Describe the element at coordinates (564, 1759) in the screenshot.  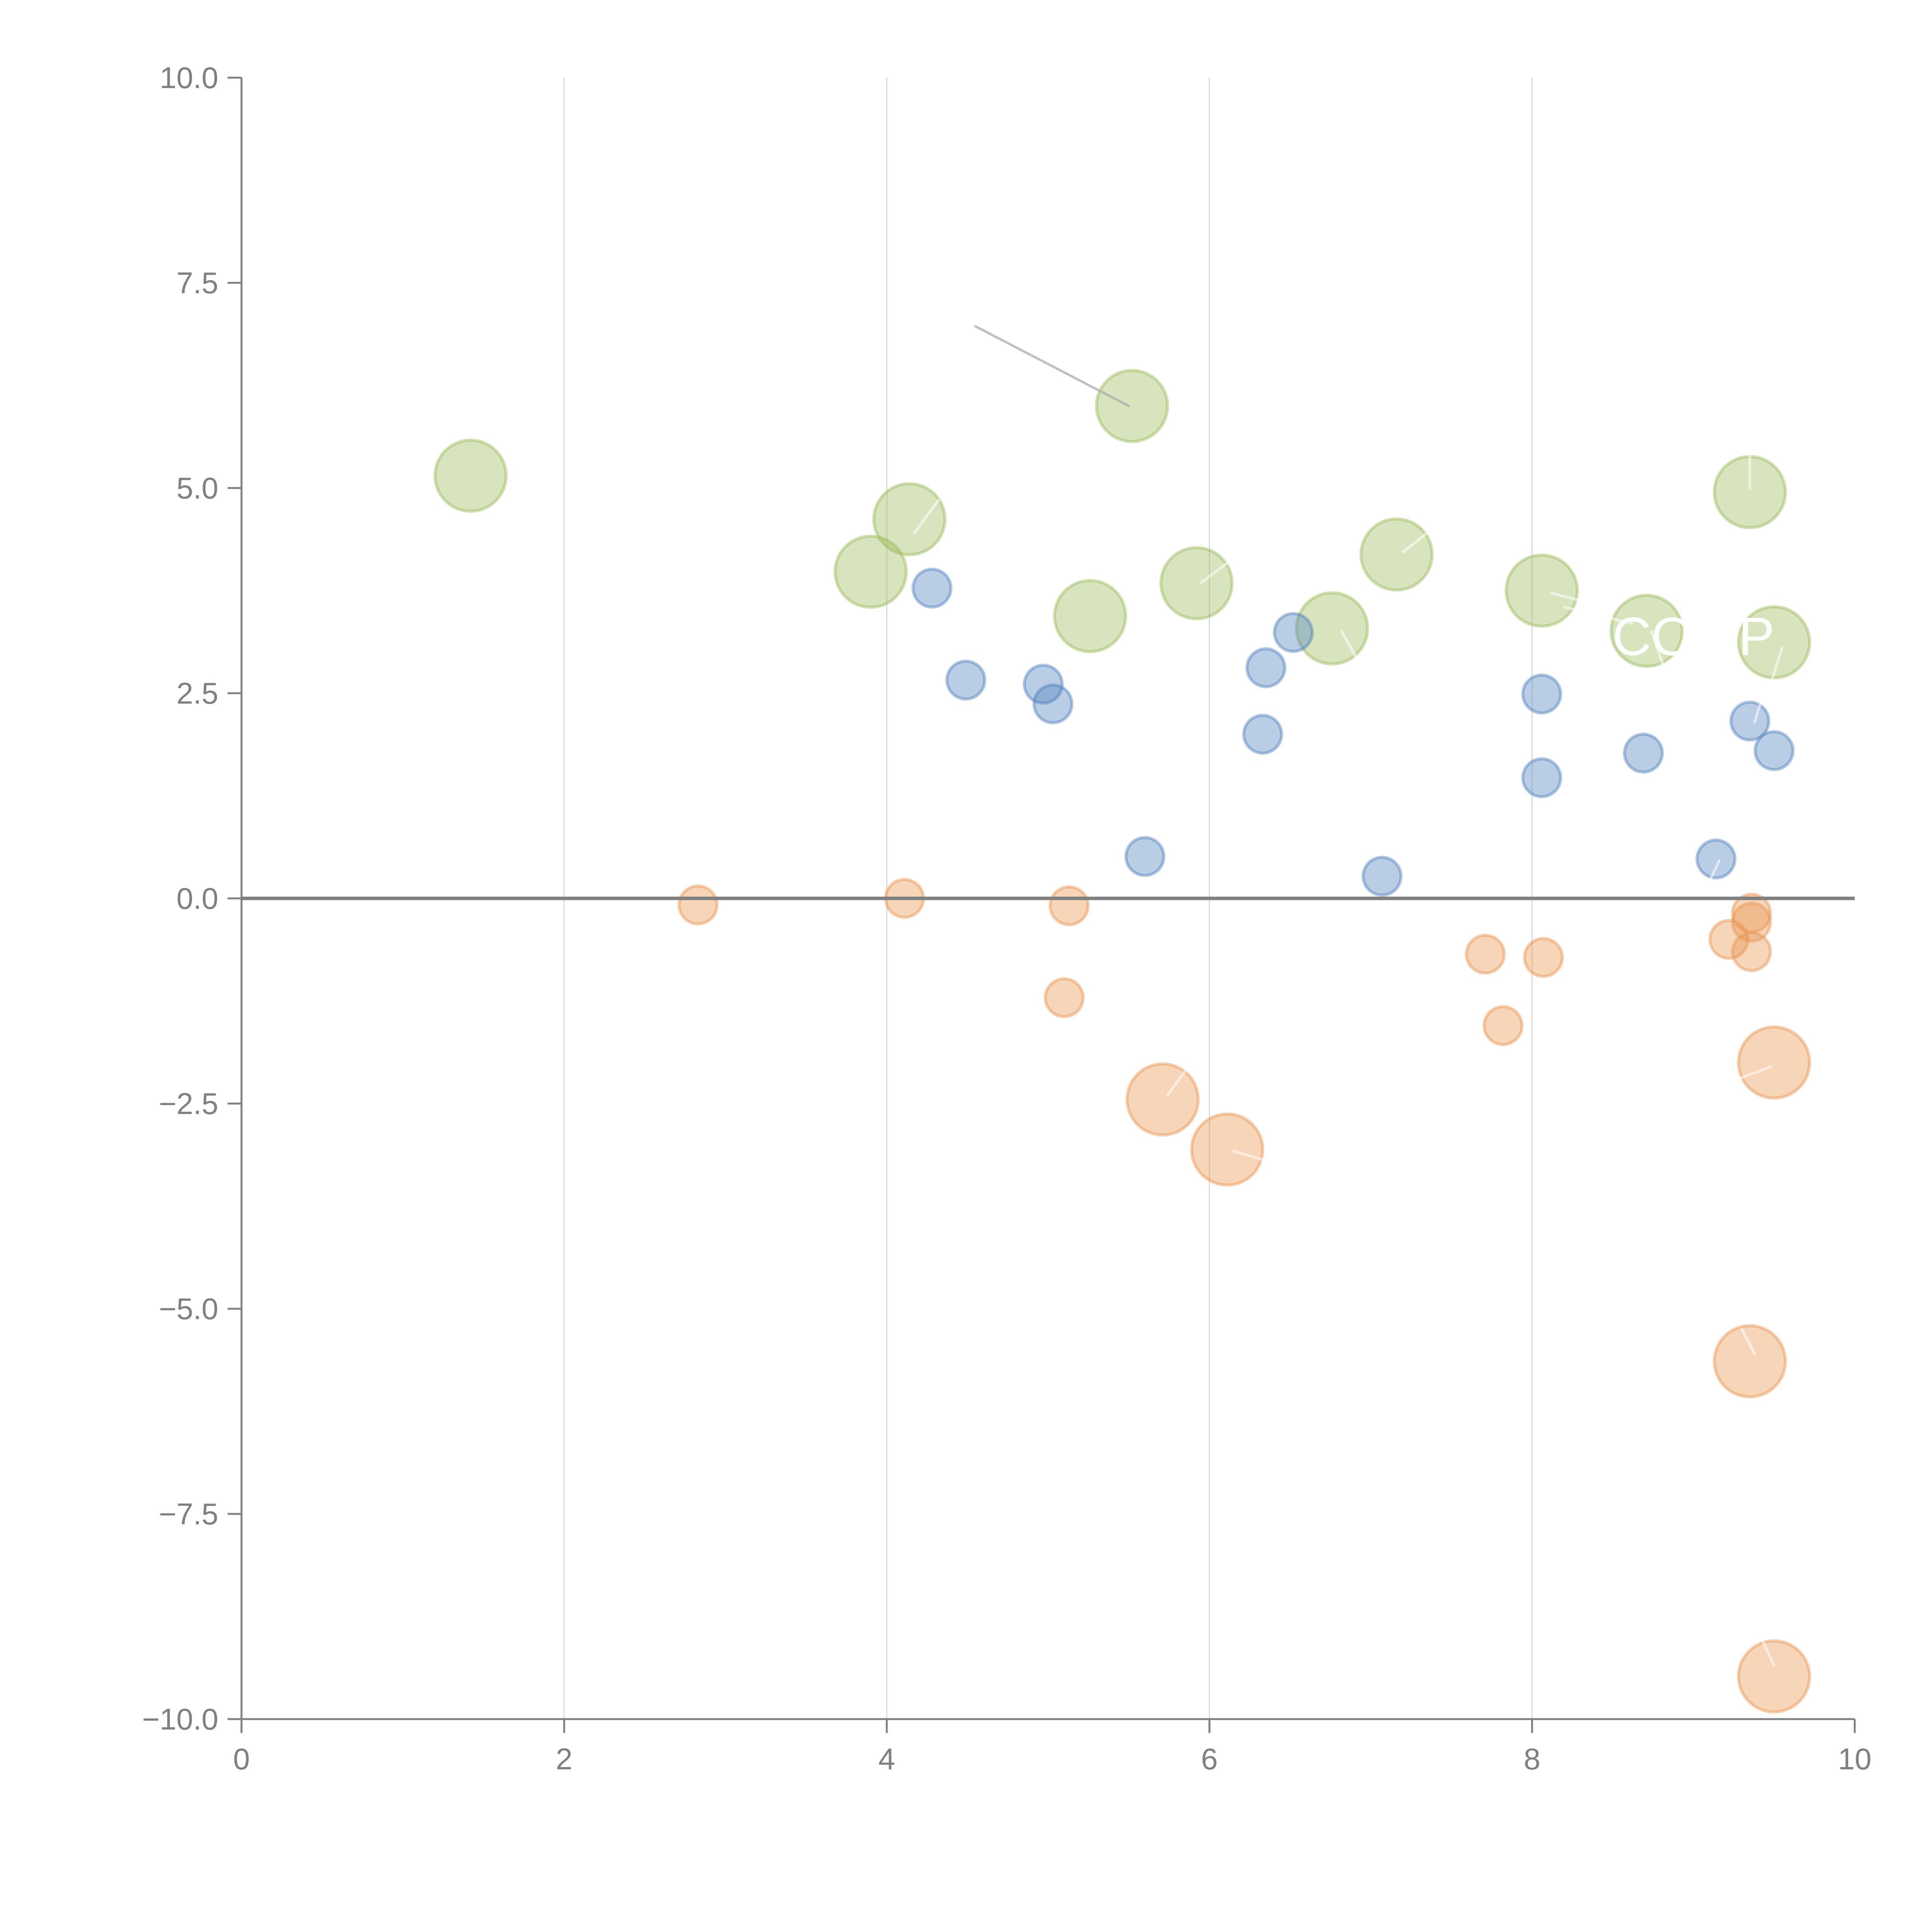
I see `x-tick-label: 2` at that location.